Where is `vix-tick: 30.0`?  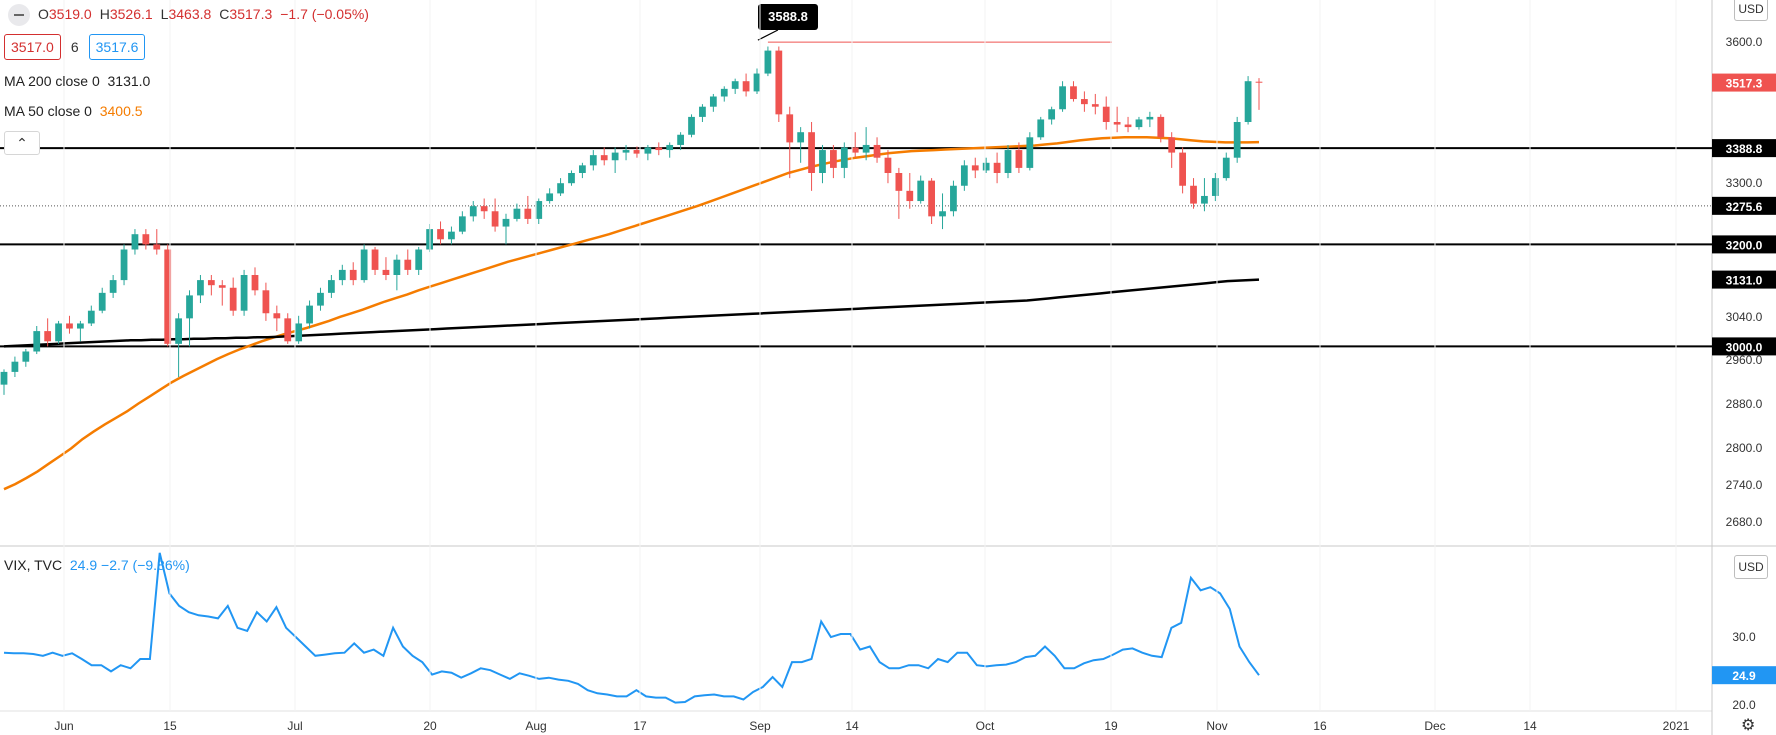 vix-tick: 30.0 is located at coordinates (1744, 637).